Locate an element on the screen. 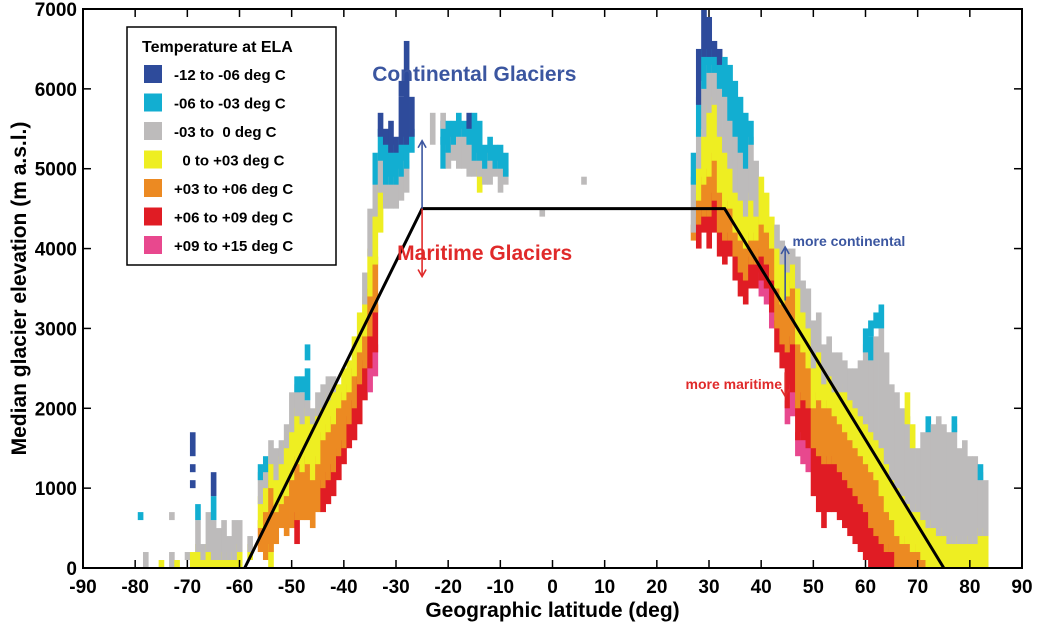  legend-label: -06 to -03 deg C is located at coordinates (230, 104).